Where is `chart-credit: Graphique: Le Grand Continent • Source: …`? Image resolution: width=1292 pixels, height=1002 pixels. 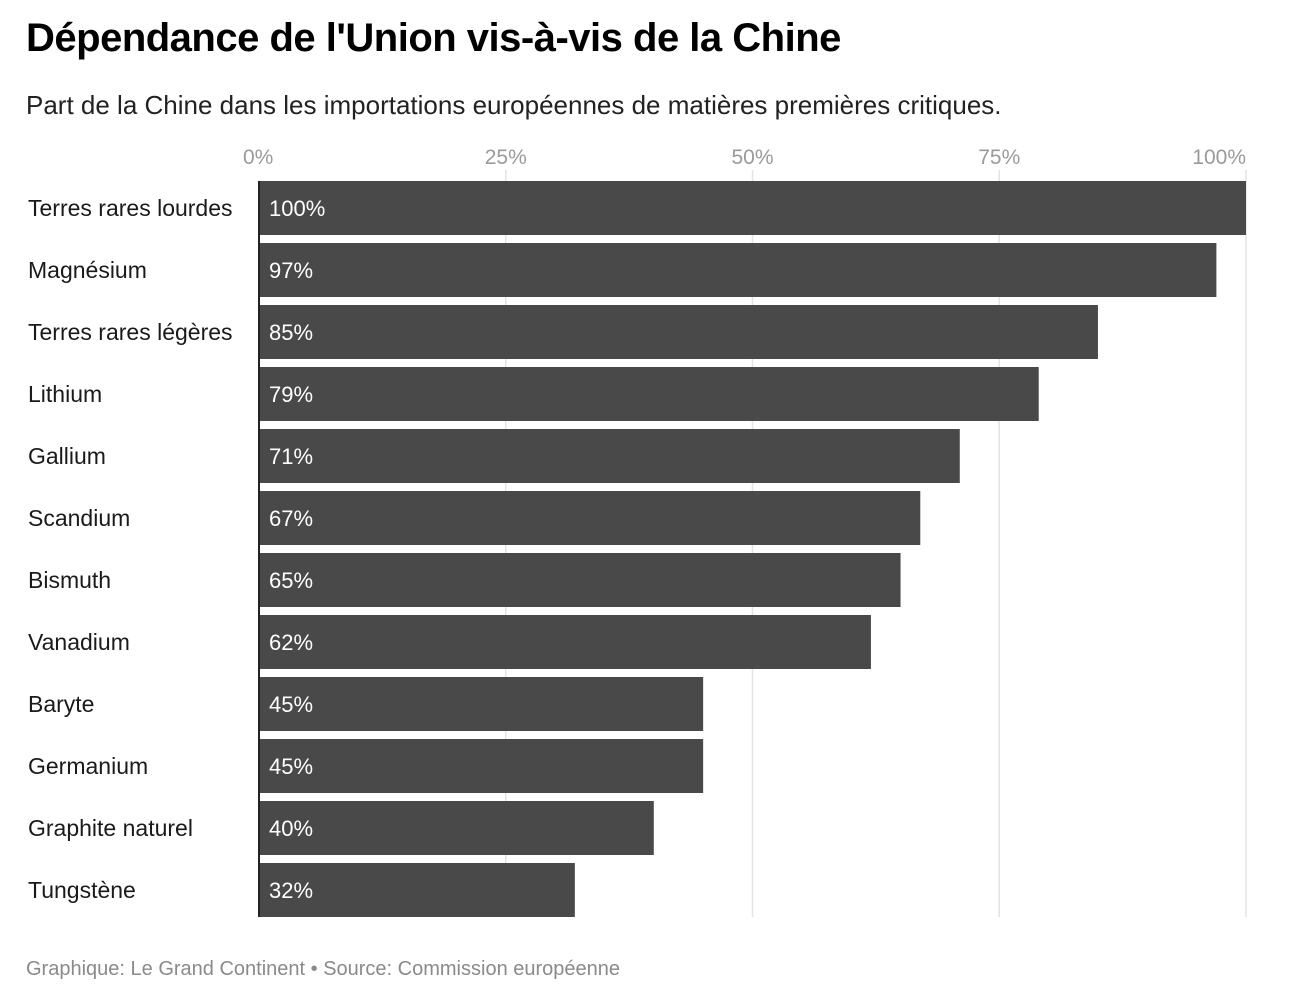 chart-credit: Graphique: Le Grand Continent • Source: … is located at coordinates (323, 969).